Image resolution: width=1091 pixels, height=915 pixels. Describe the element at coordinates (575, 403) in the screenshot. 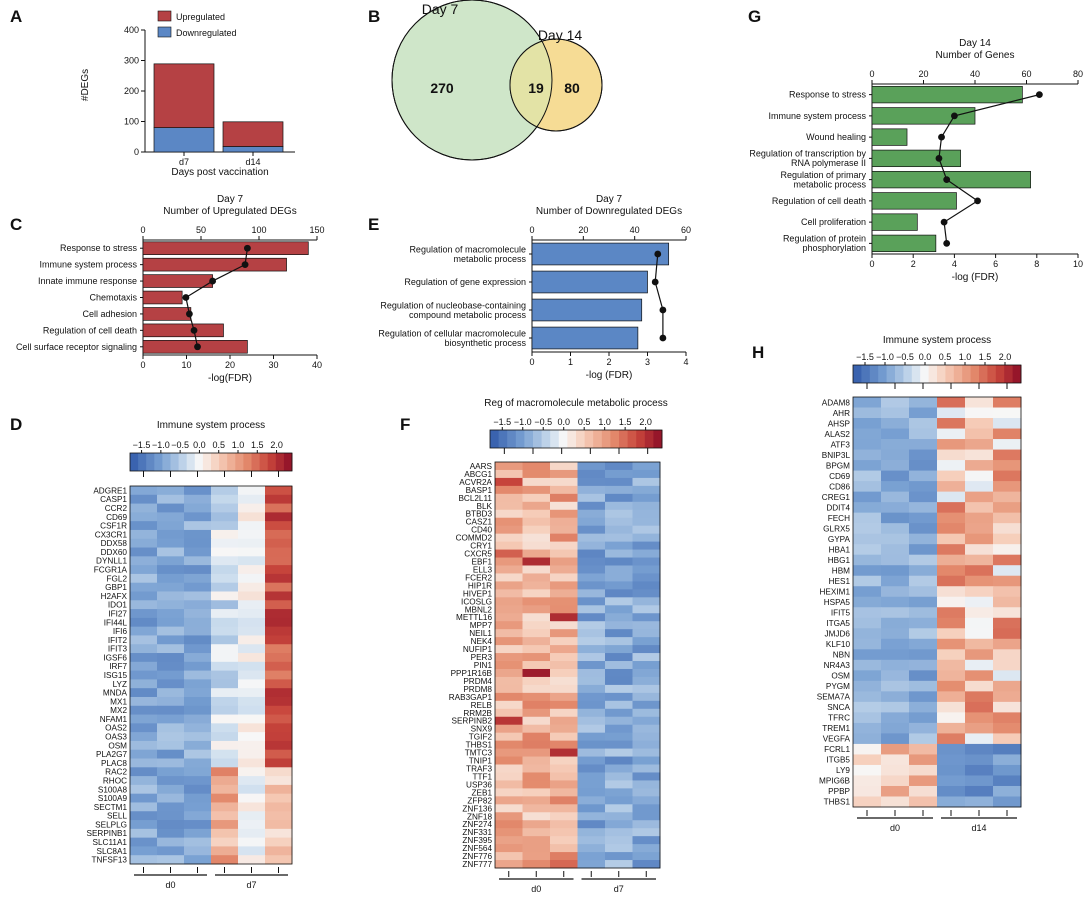

I see `panel-f-title: Reg of macromolecule metabolic process` at that location.